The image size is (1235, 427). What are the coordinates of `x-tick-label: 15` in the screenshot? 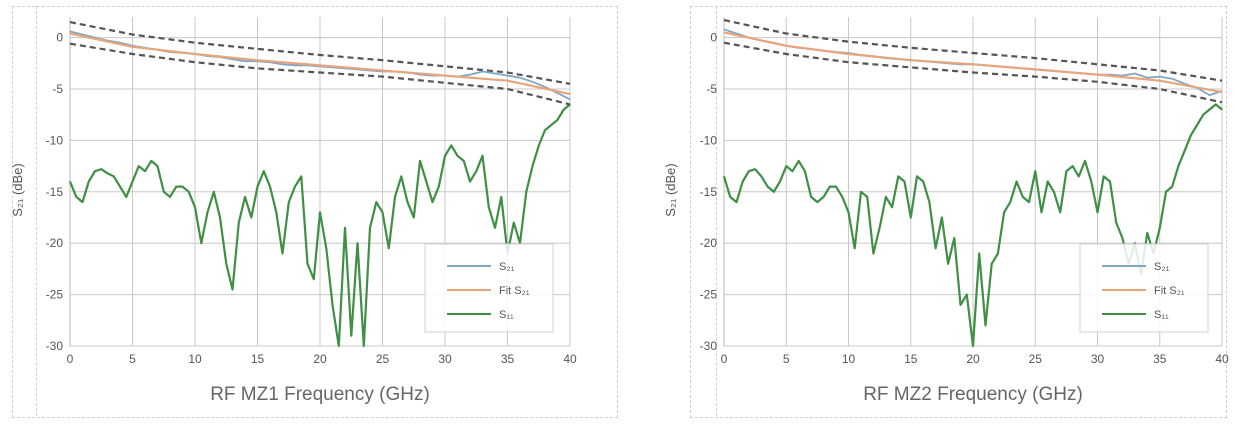 It's located at (911, 359).